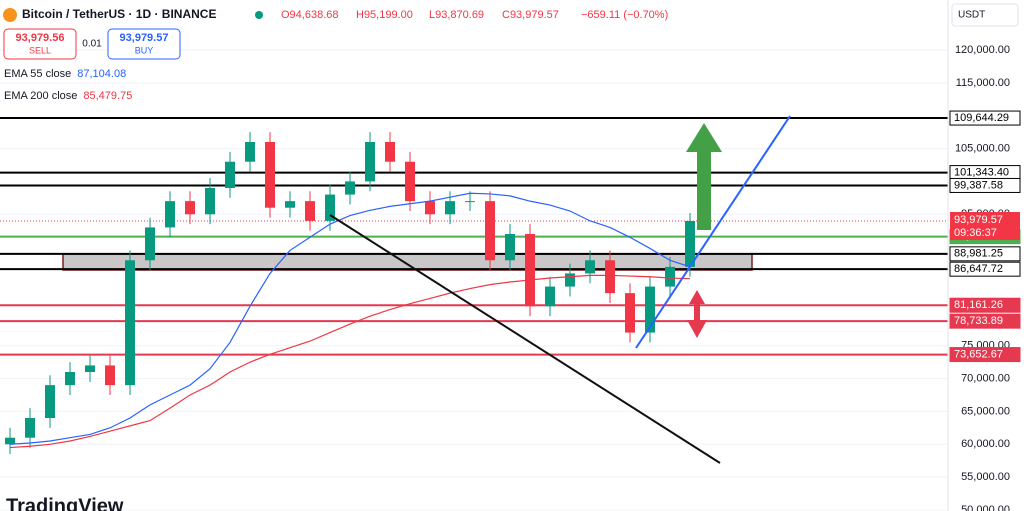 This screenshot has width=1024, height=511. I want to click on zone, so click(407, 262).